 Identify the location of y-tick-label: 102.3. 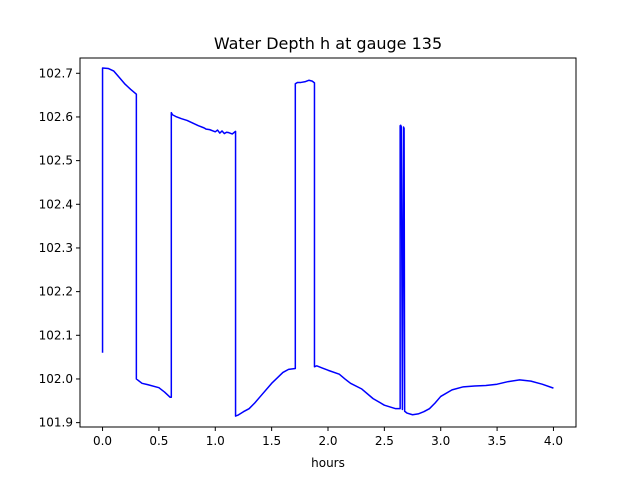
(56, 248).